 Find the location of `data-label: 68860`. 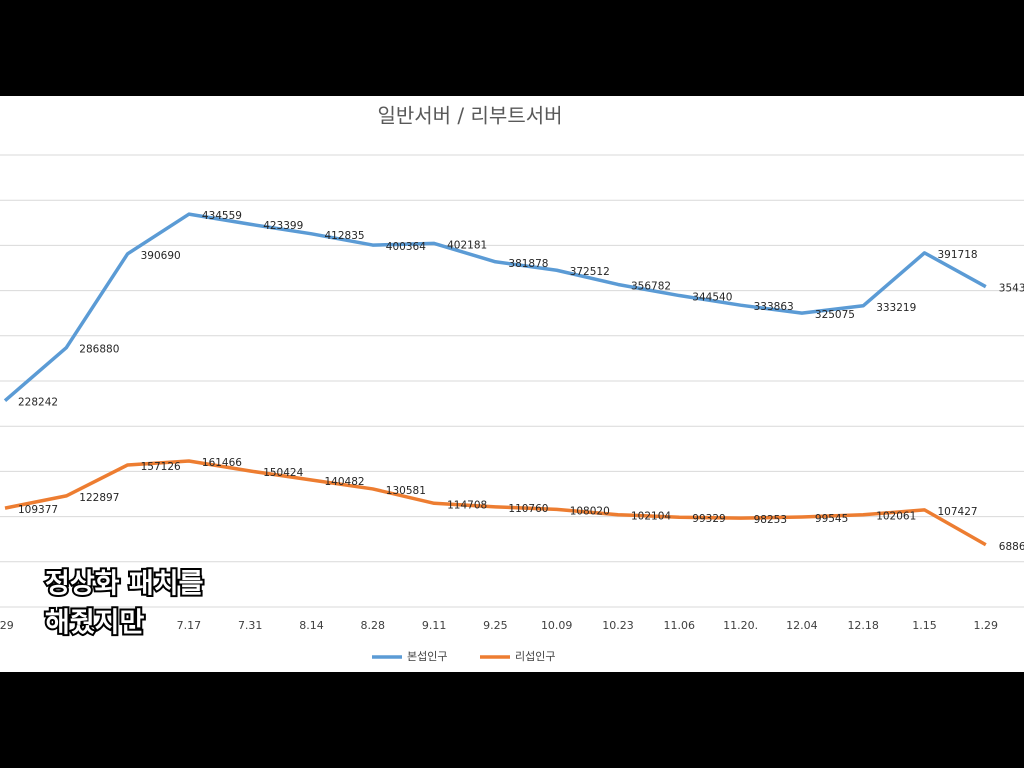

data-label: 68860 is located at coordinates (1011, 547).